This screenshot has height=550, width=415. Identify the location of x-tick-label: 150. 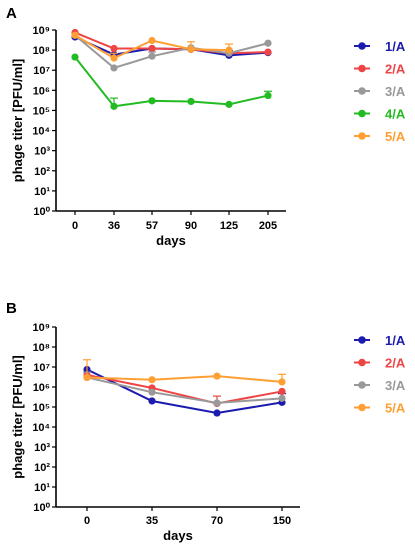
(282, 521).